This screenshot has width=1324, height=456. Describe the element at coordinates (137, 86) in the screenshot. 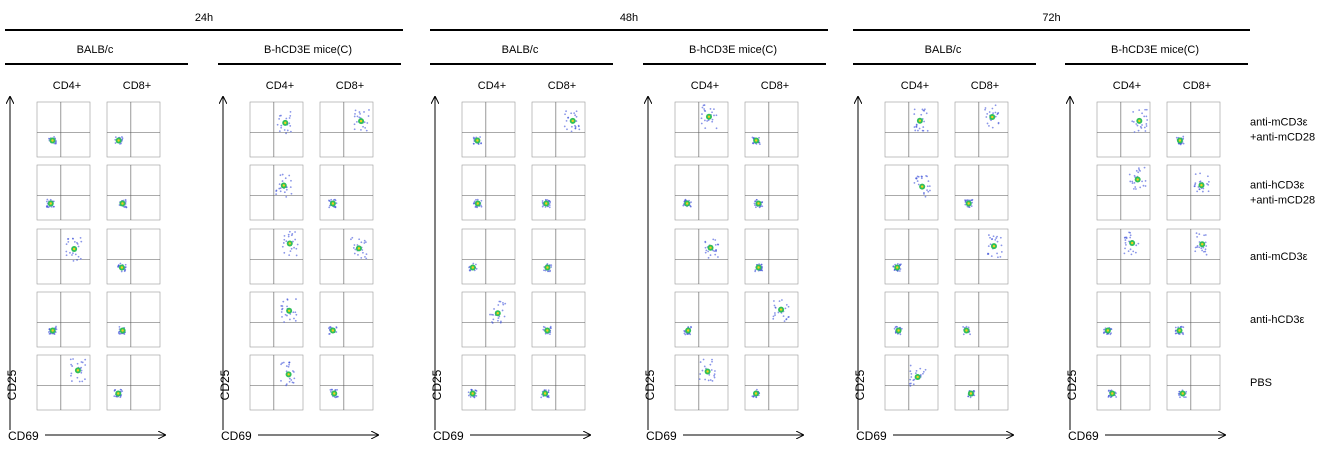

I see `column-label: CD8+` at that location.